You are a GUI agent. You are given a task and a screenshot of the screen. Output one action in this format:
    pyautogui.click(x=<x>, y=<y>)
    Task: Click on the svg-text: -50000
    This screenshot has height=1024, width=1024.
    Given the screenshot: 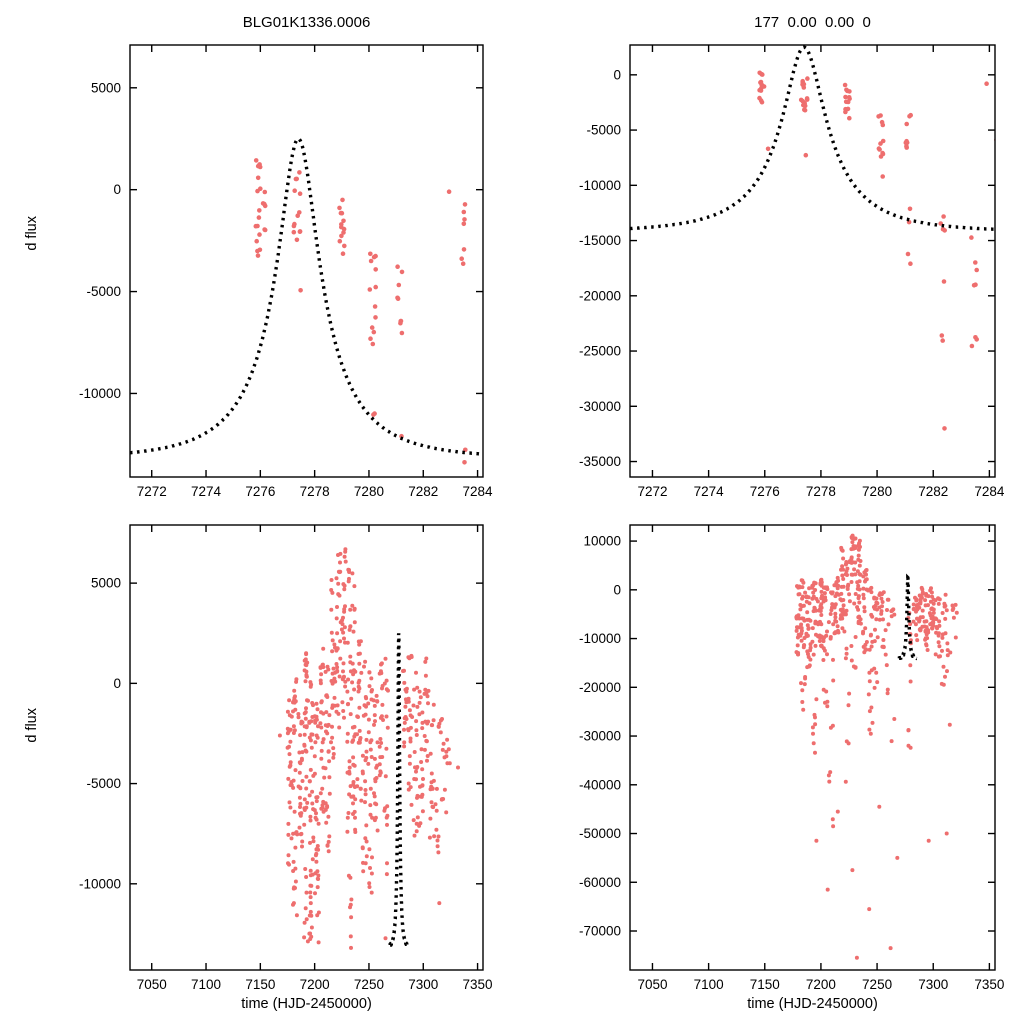 What is the action you would take?
    pyautogui.click(x=600, y=833)
    